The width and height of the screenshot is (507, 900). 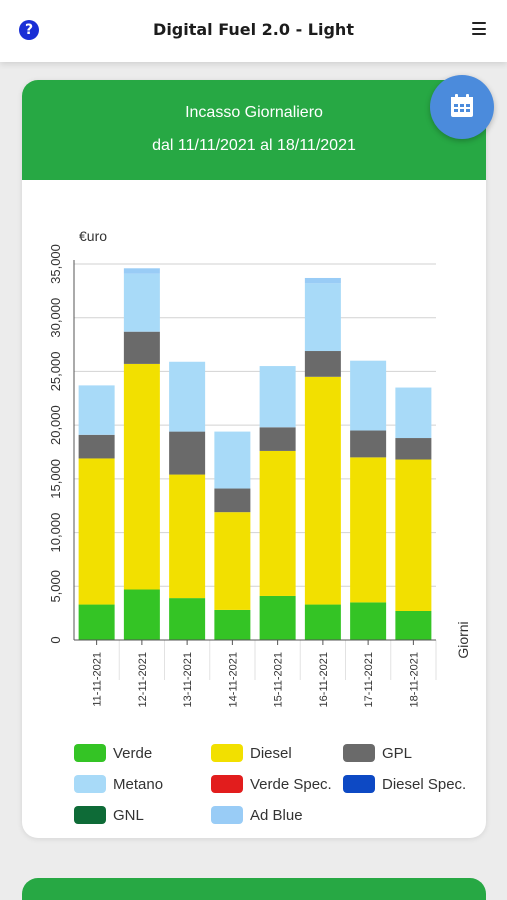 I want to click on legend-label: Metano, so click(x=138, y=784).